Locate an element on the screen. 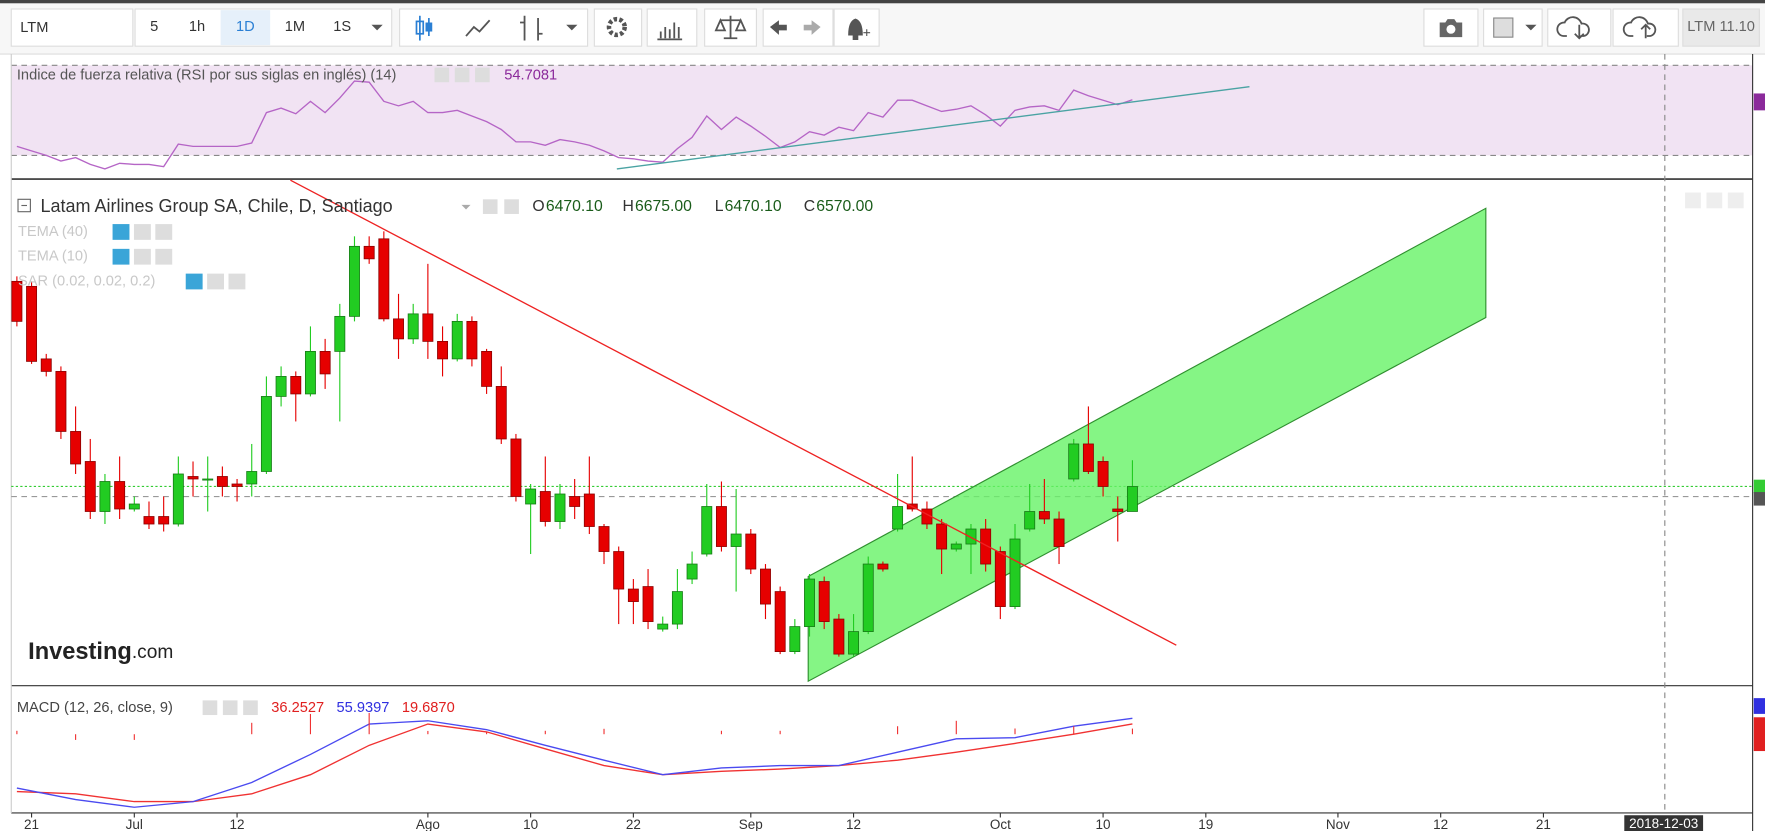 This screenshot has width=1765, height=831. rsi-background is located at coordinates (882, 110).